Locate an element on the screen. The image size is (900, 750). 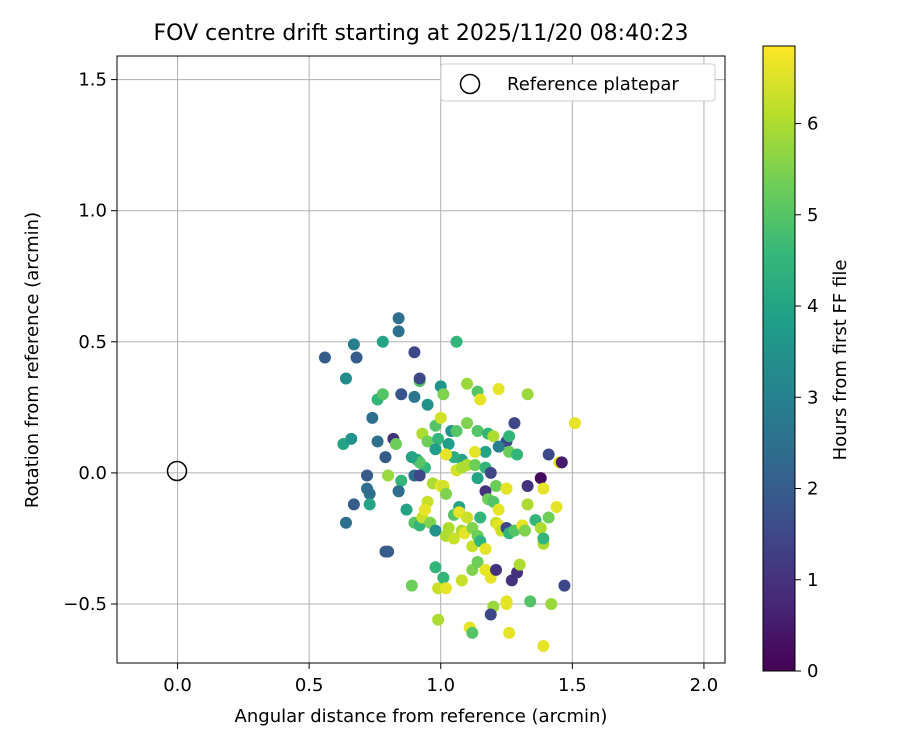
x-tick-label: 2.0 is located at coordinates (704, 685).